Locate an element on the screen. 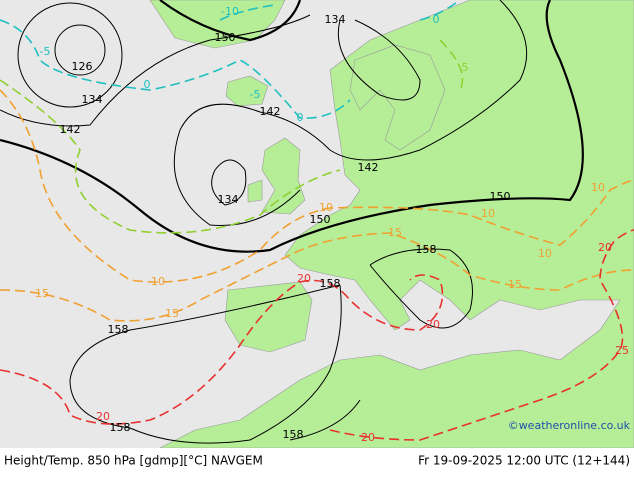 The height and width of the screenshot is (490, 634). footer-left: Height/Temp. 850 hPa [gdmp][°C] NAVGEM is located at coordinates (133, 461).